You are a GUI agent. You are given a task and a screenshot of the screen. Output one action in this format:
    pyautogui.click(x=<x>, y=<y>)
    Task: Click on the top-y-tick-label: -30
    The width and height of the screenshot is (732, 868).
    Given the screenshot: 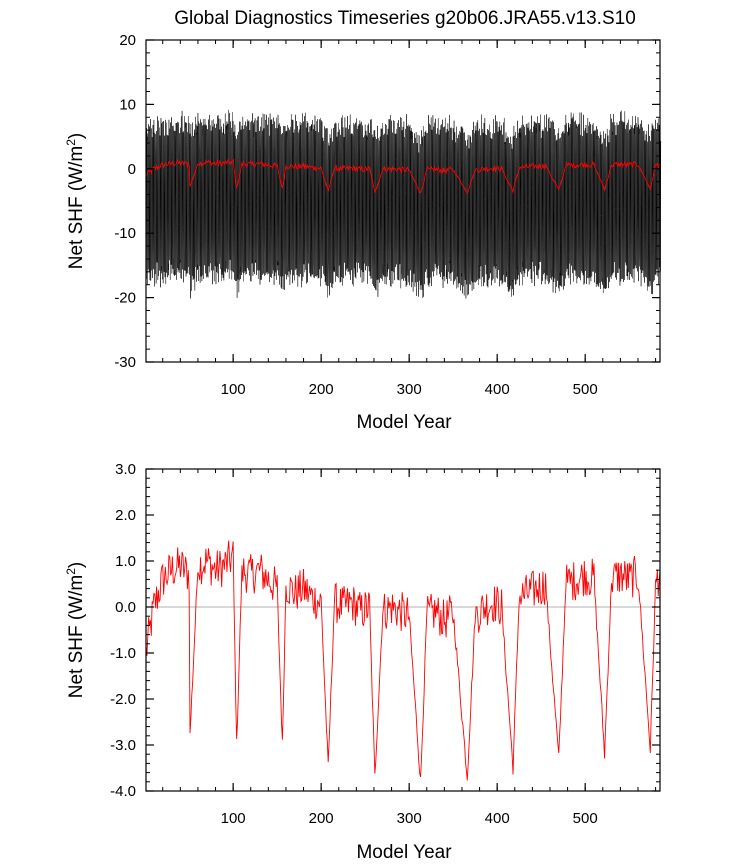 What is the action you would take?
    pyautogui.click(x=125, y=362)
    